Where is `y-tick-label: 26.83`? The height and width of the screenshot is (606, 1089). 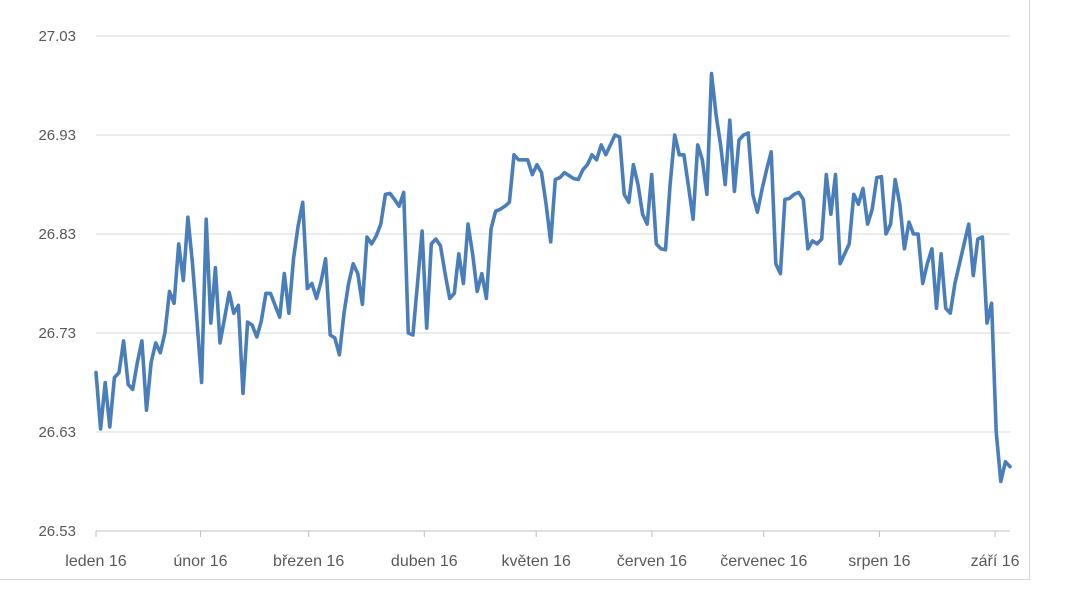 y-tick-label: 26.83 is located at coordinates (57, 234).